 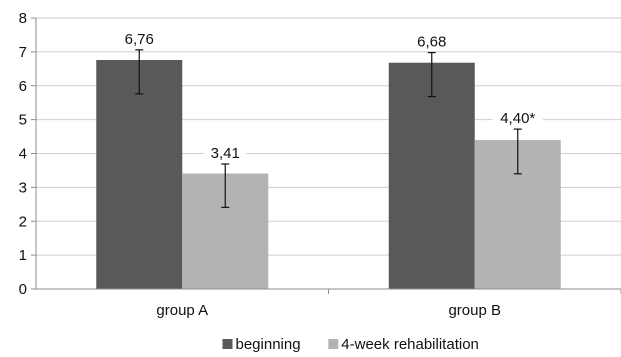 What do you see at coordinates (23, 52) in the screenshot?
I see `y-tick-label: 7` at bounding box center [23, 52].